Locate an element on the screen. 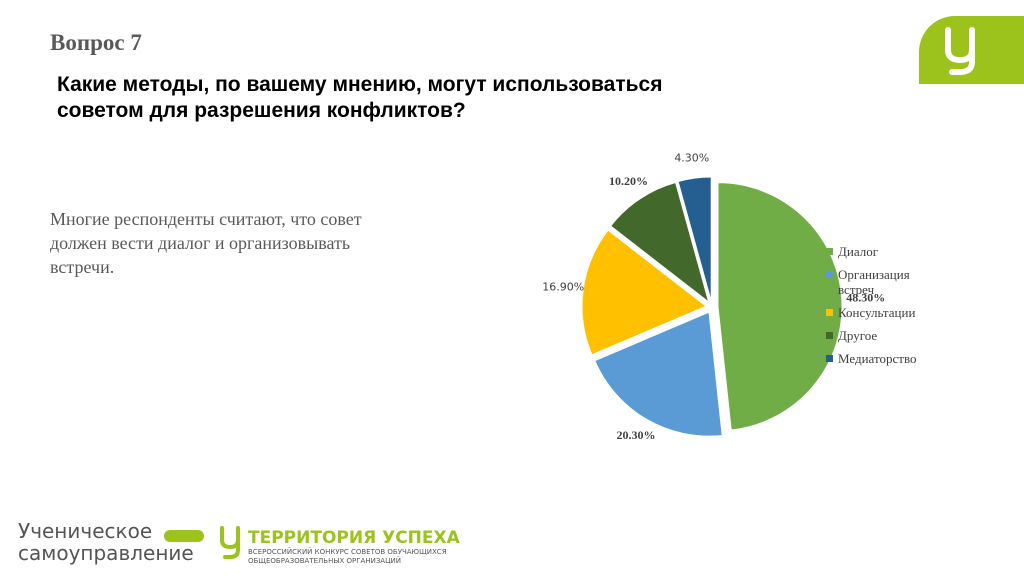  body-line: встречи. is located at coordinates (82, 267).